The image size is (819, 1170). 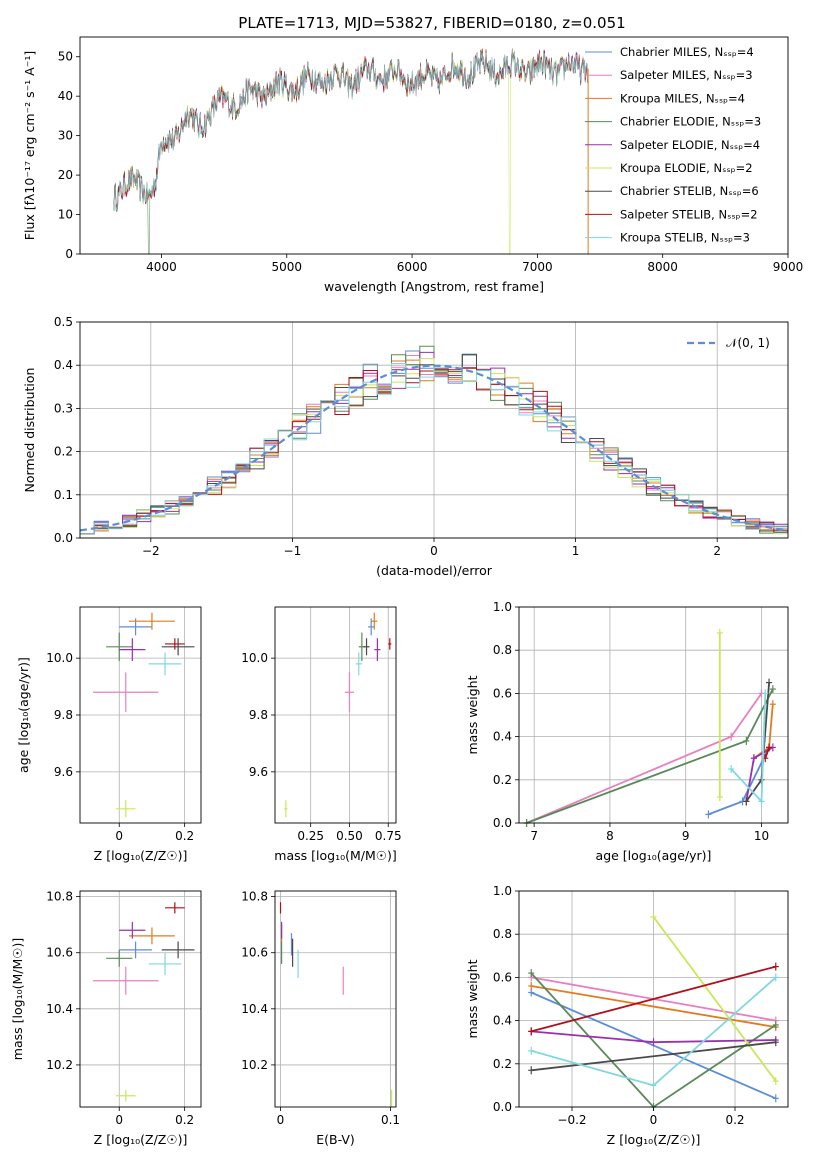 I want to click on x-tick-label: 7, so click(x=534, y=836).